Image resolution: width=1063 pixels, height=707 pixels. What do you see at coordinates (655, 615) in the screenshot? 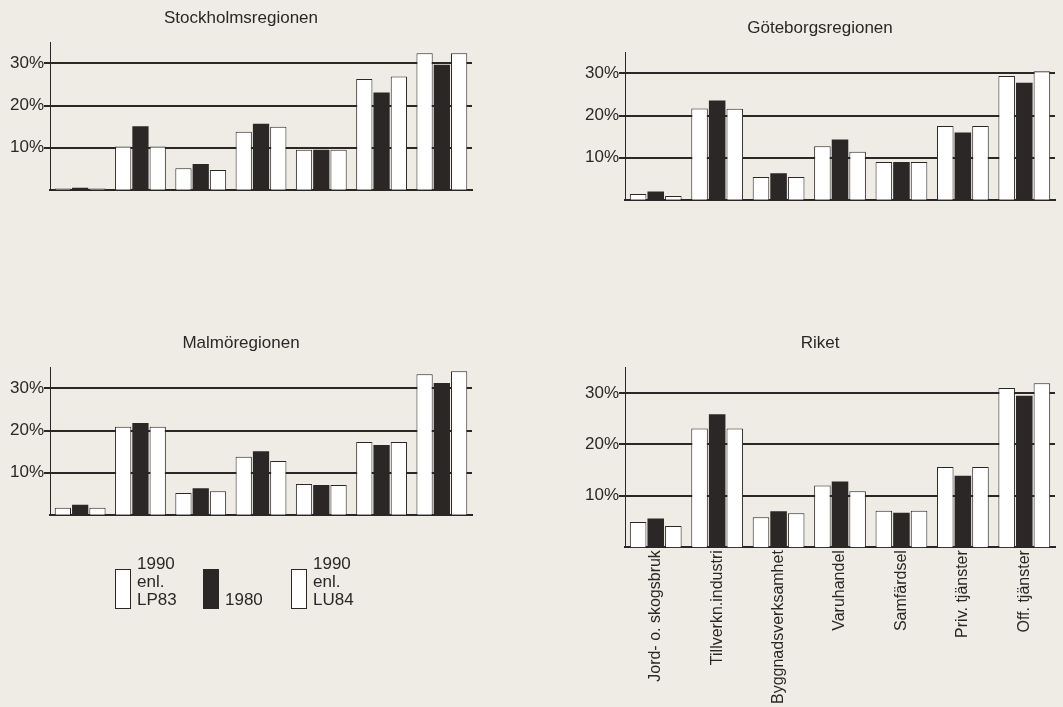
I see `x-tick-label: Jord- o. skogsbruk` at bounding box center [655, 615].